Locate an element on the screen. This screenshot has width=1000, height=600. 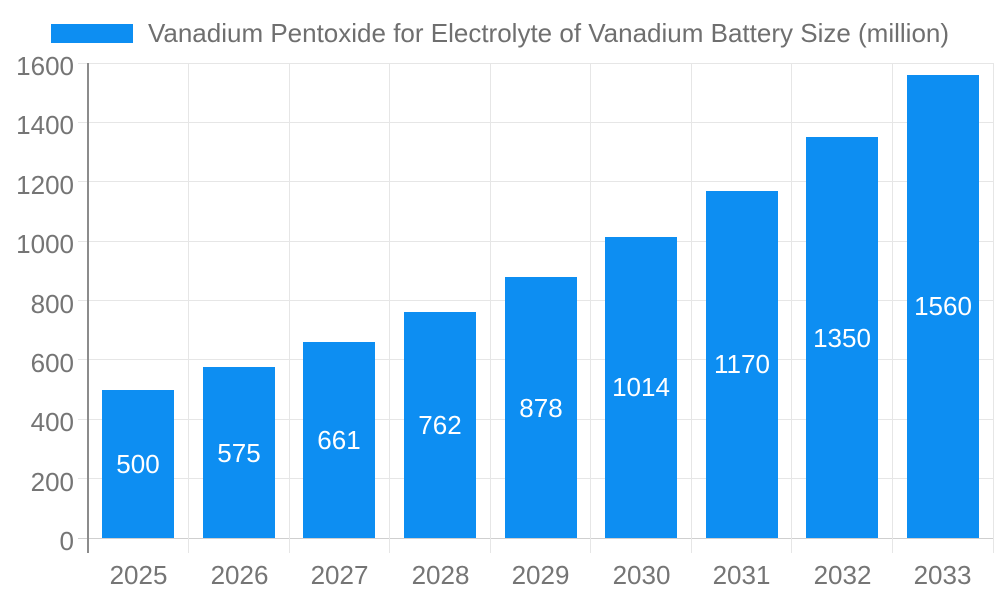
y-axis-tick-label: 0 is located at coordinates (66, 541).